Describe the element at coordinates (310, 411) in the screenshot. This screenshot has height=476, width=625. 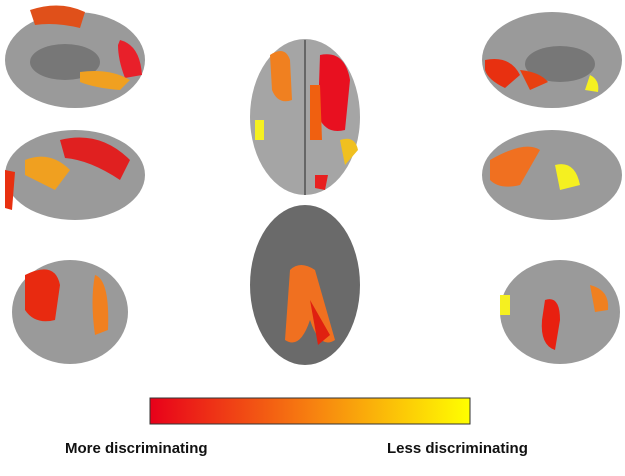
I see `colorbar` at that location.